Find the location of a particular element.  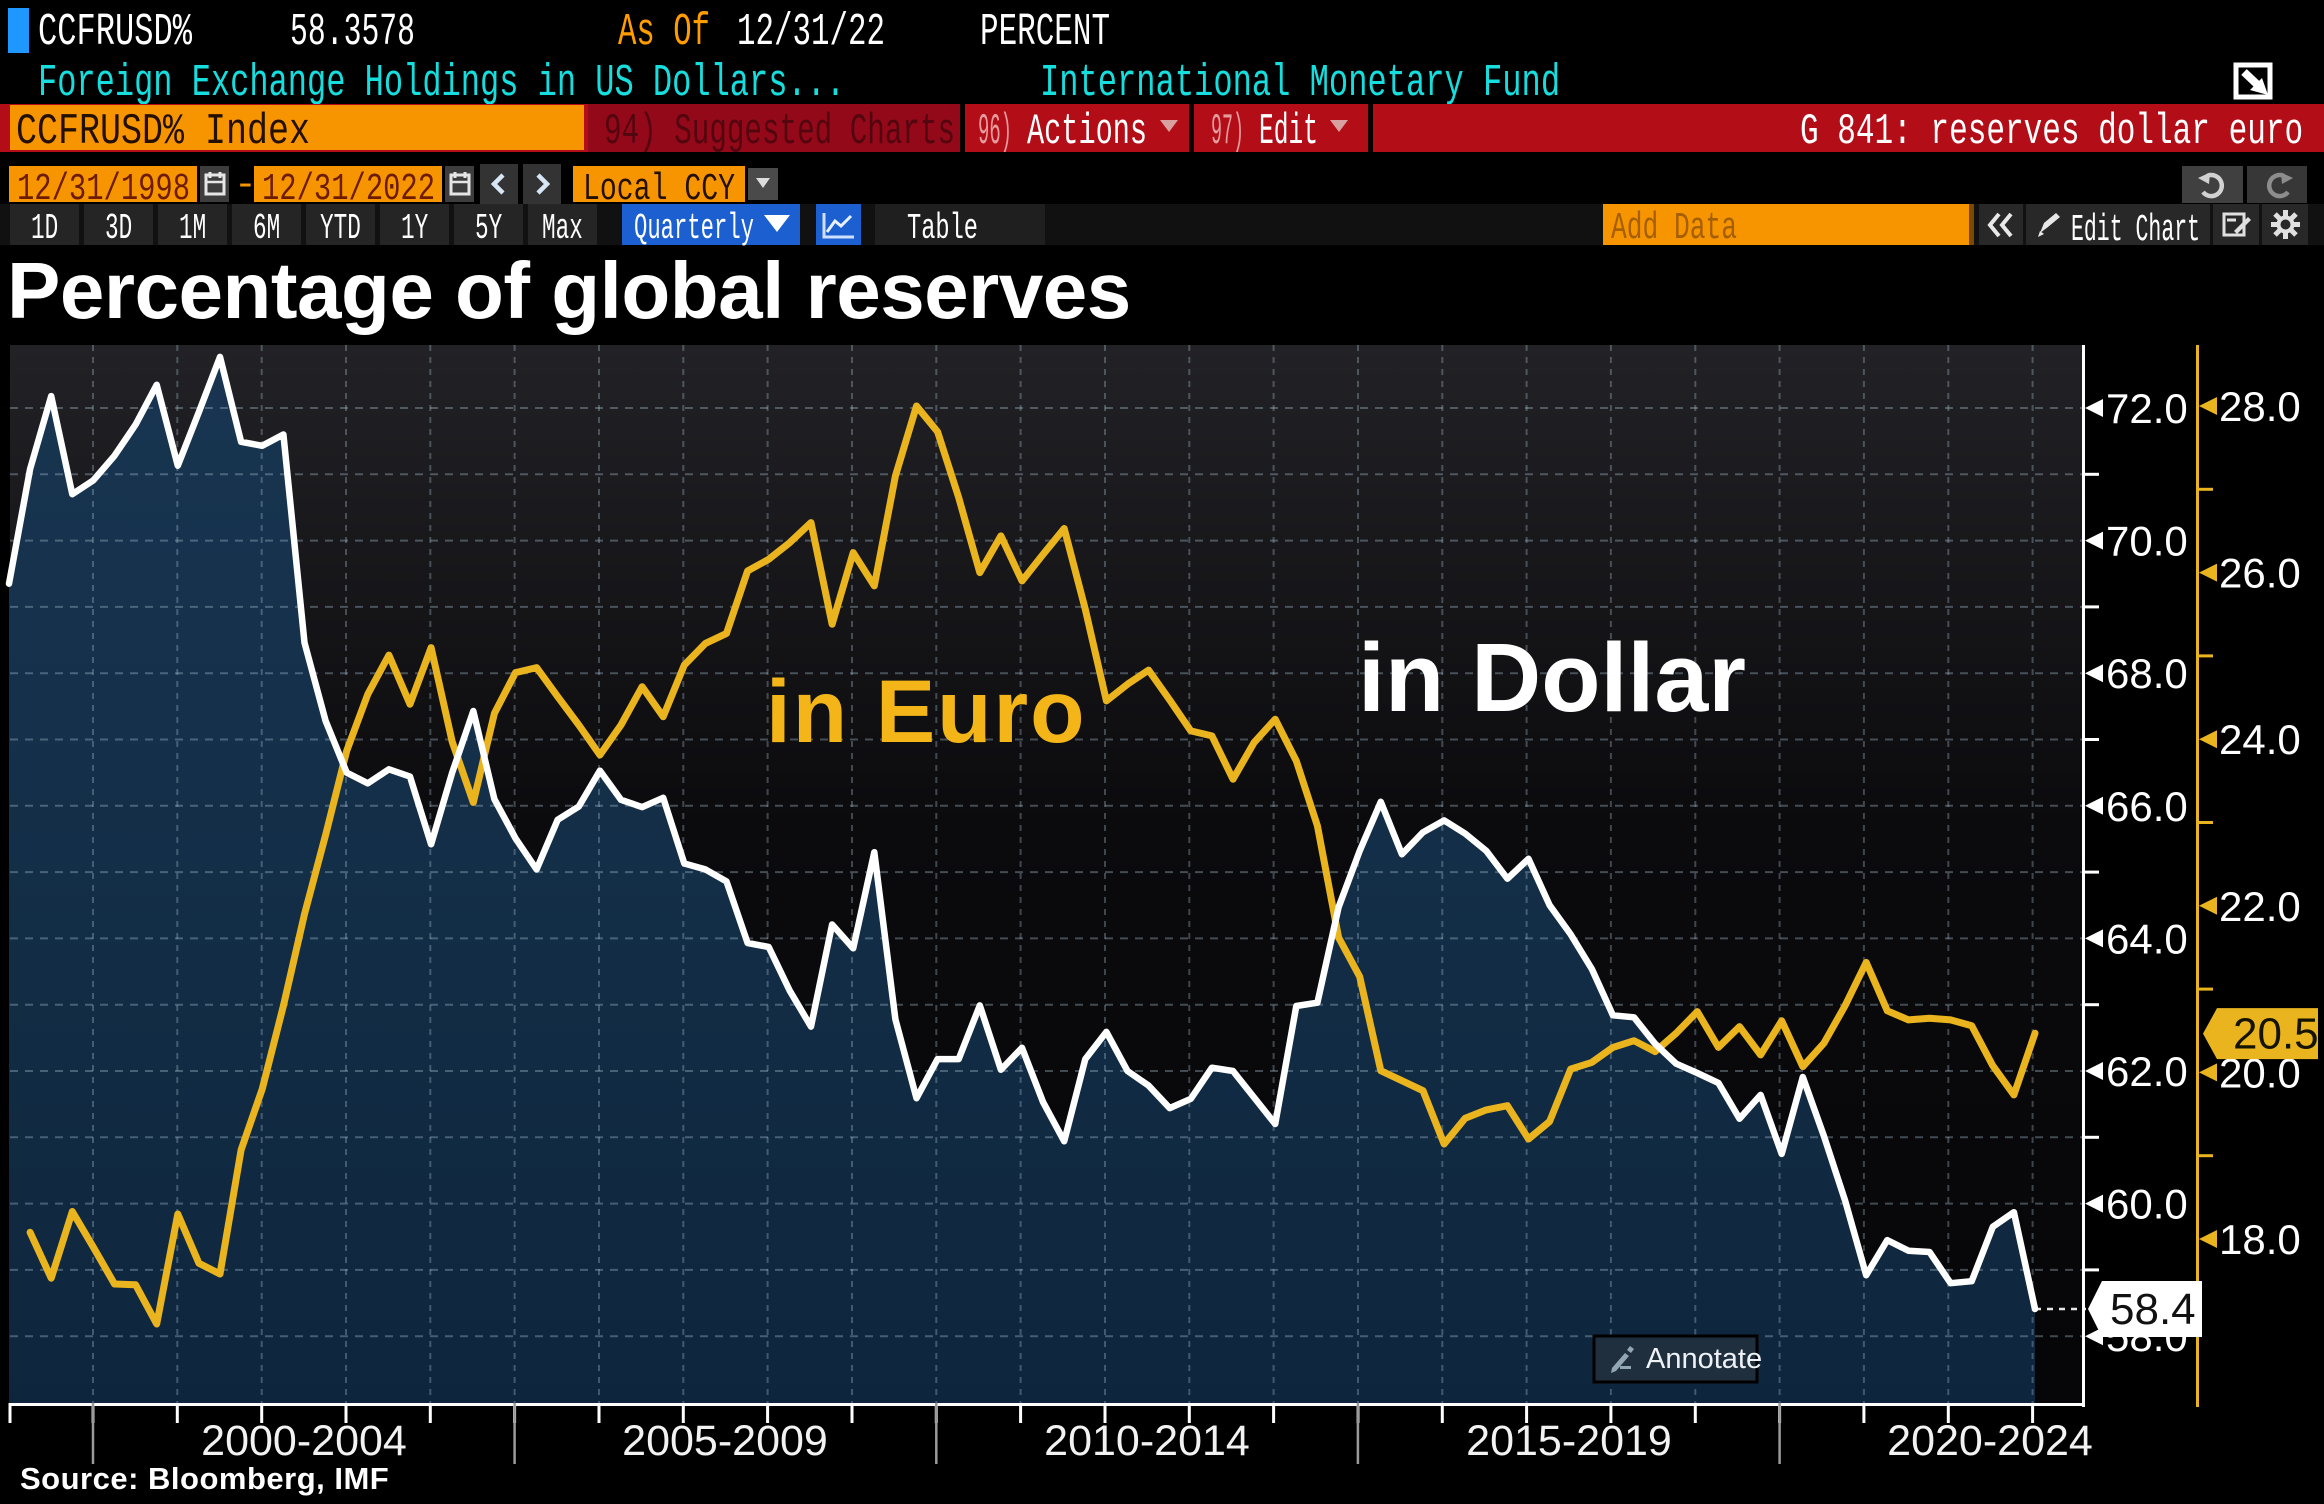

svg-text: Source: Bloomberg, IMF is located at coordinates (204, 1478).